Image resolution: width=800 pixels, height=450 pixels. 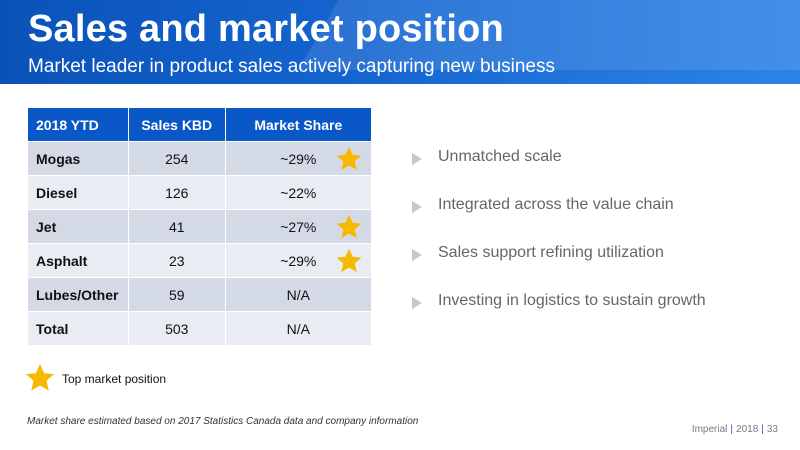 I want to click on table-row: Mogas 254 ~29%, so click(x=200, y=158).